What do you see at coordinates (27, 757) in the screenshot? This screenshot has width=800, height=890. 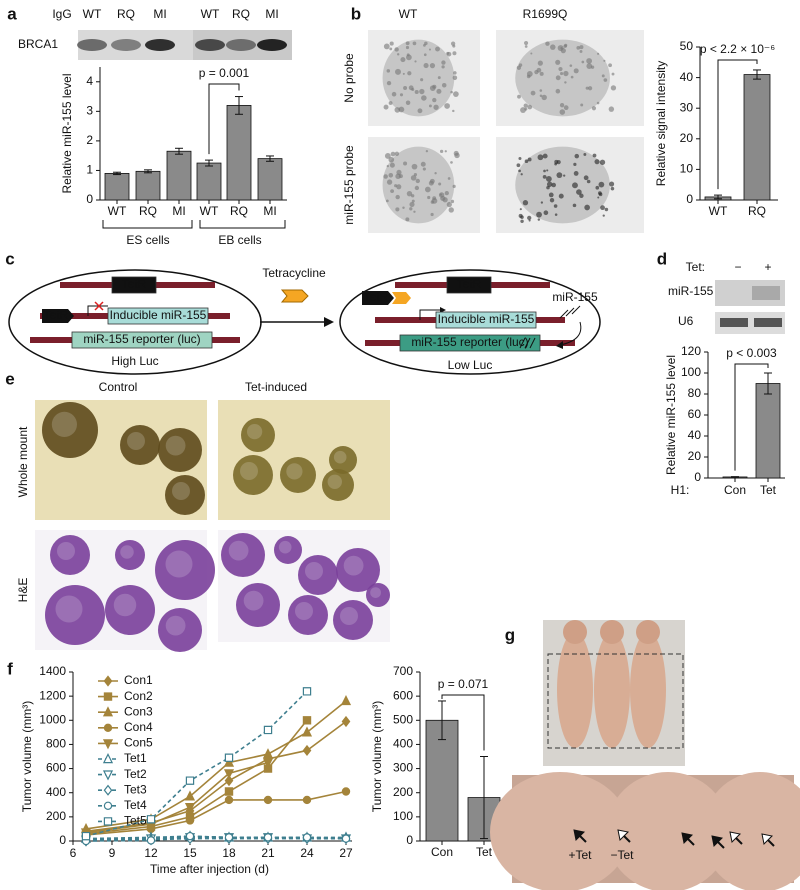 I see `y-axis-label: Tumor volume (mm³)` at bounding box center [27, 757].